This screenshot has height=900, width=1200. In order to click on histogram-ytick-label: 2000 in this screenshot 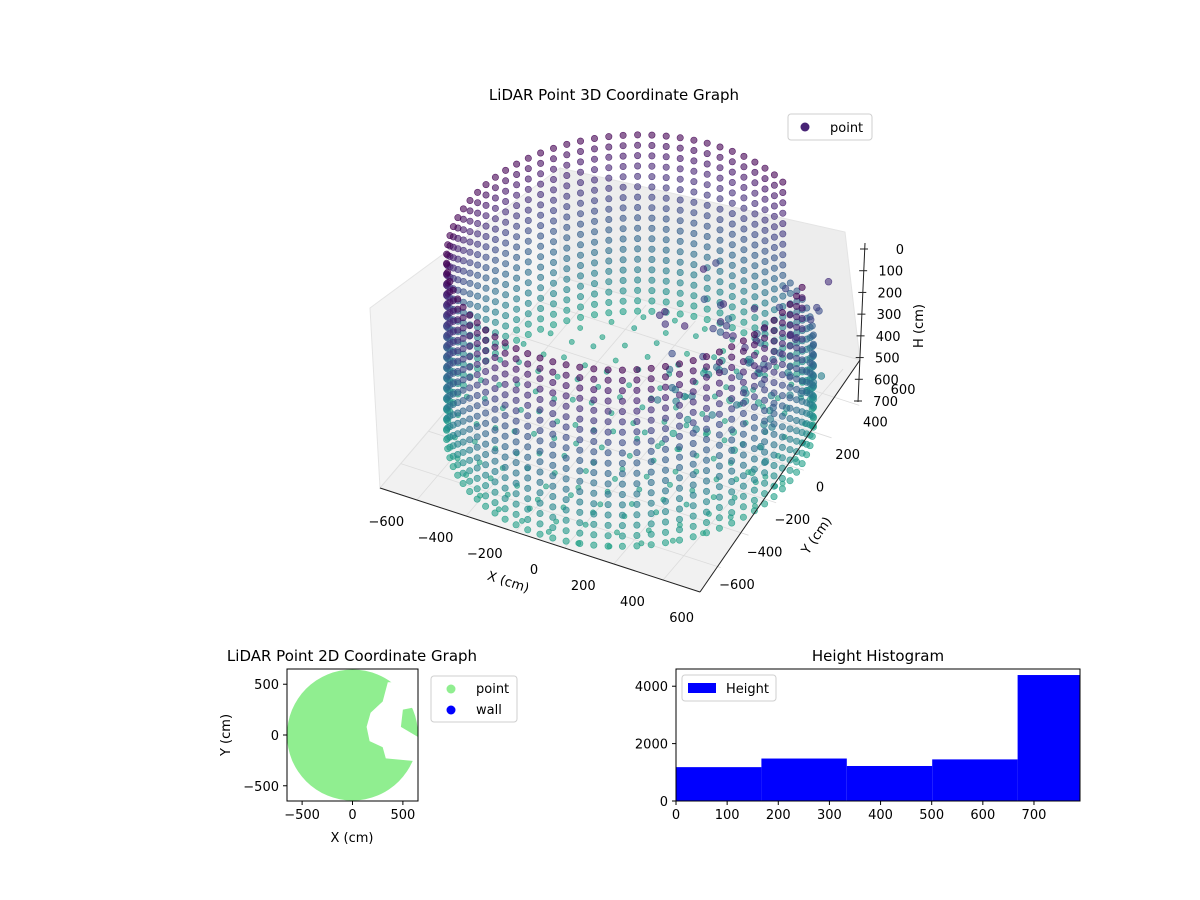, I will do `click(651, 745)`.